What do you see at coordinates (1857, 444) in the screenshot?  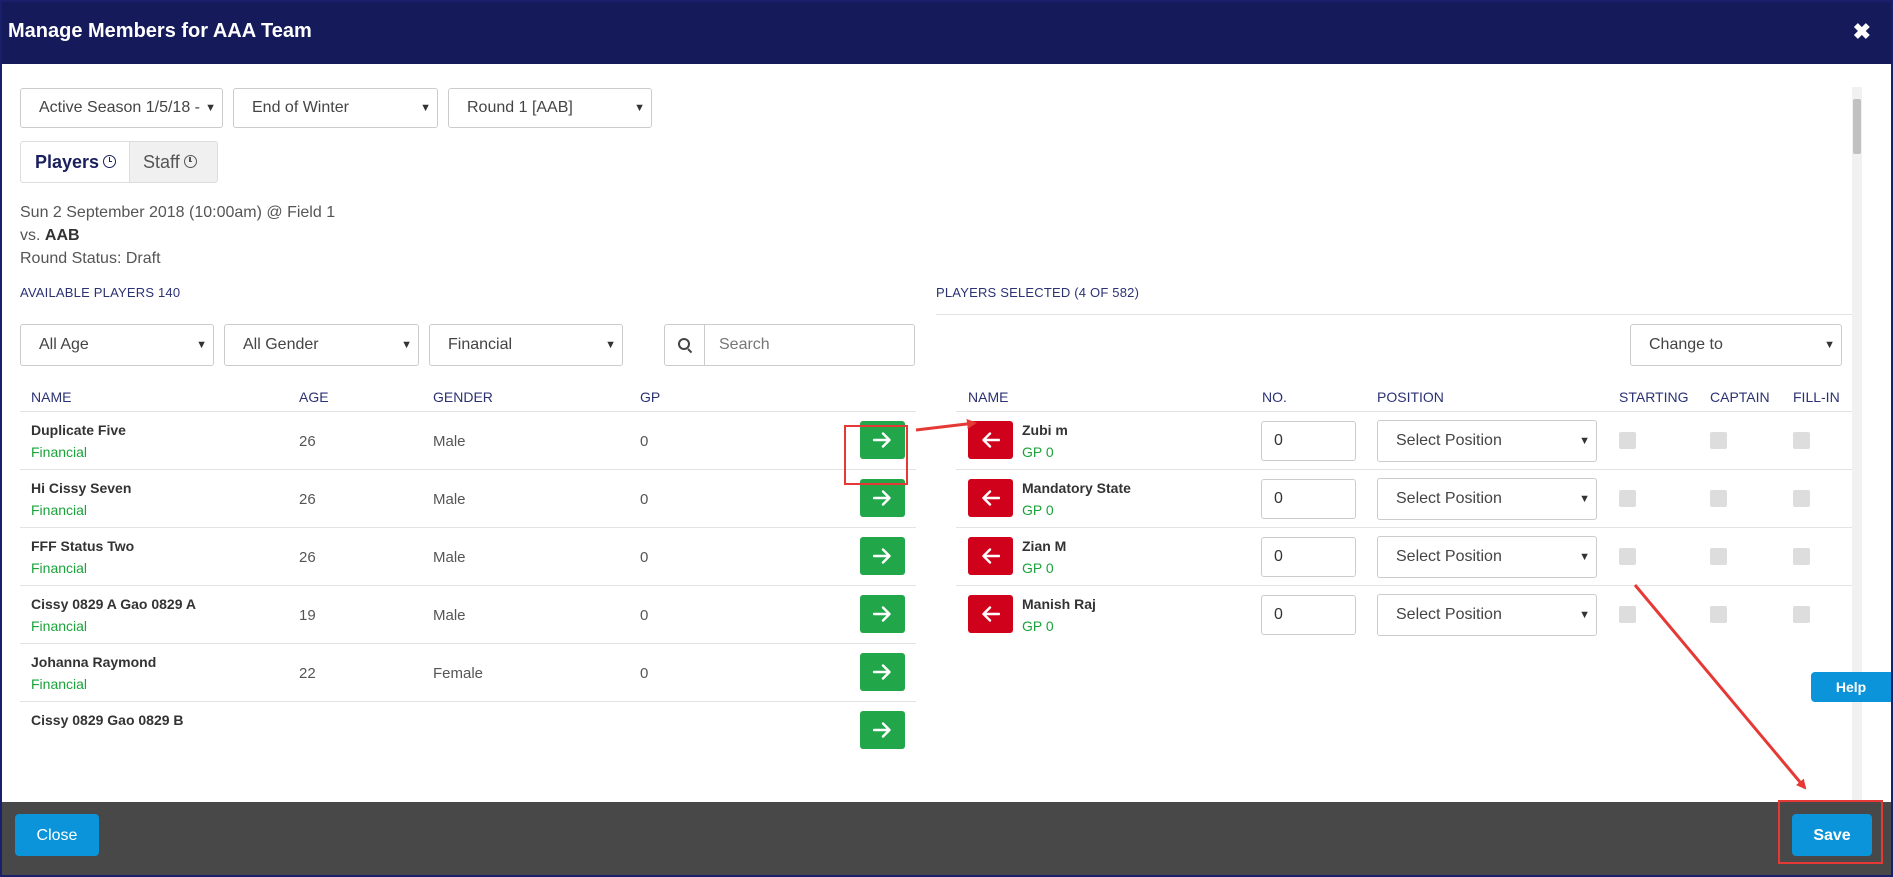 I see `modal-scrollbar` at bounding box center [1857, 444].